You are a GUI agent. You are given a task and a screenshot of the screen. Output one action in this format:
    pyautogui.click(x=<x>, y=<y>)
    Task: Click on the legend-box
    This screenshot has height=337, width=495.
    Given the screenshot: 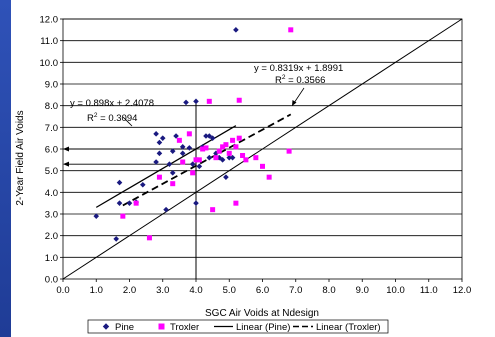 What is the action you would take?
    pyautogui.click(x=238, y=326)
    